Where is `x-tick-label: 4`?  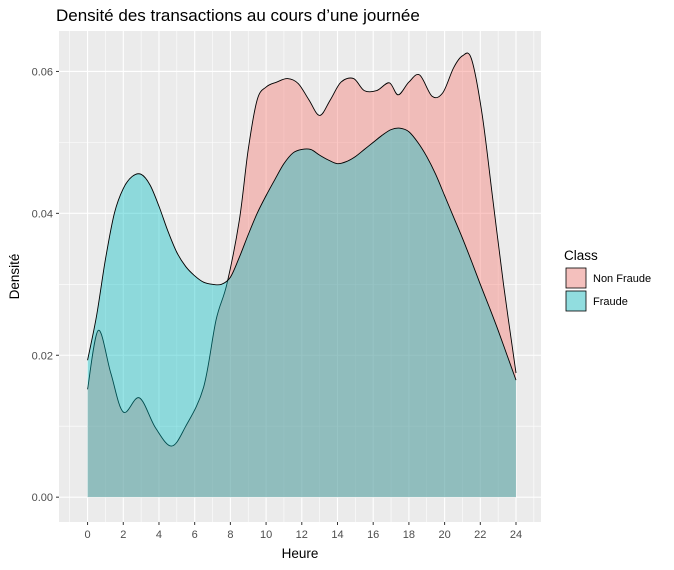 x-tick-label: 4 is located at coordinates (159, 535).